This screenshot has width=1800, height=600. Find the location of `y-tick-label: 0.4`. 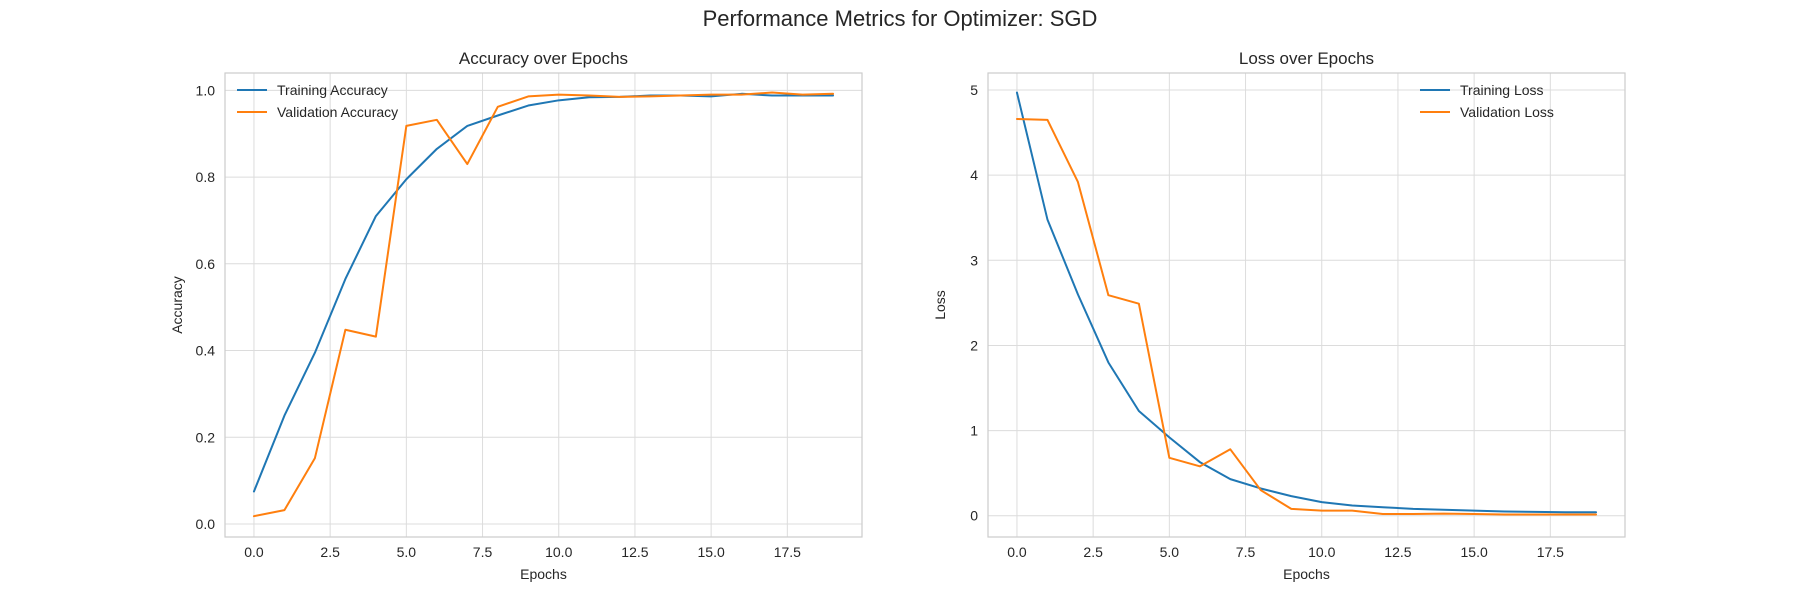

y-tick-label: 0.4 is located at coordinates (206, 351).